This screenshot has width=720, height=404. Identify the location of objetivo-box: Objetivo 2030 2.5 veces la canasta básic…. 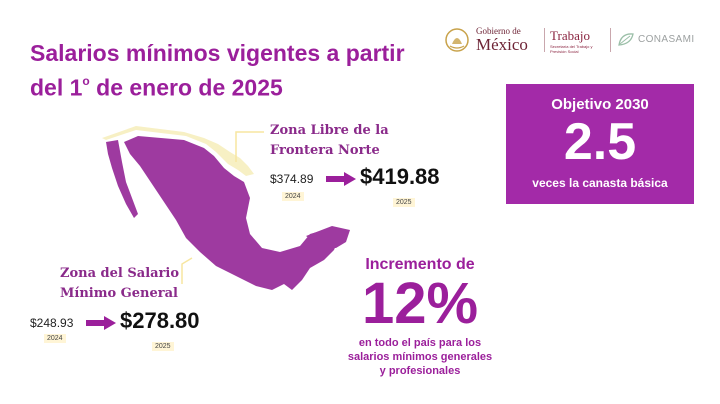
(600, 144).